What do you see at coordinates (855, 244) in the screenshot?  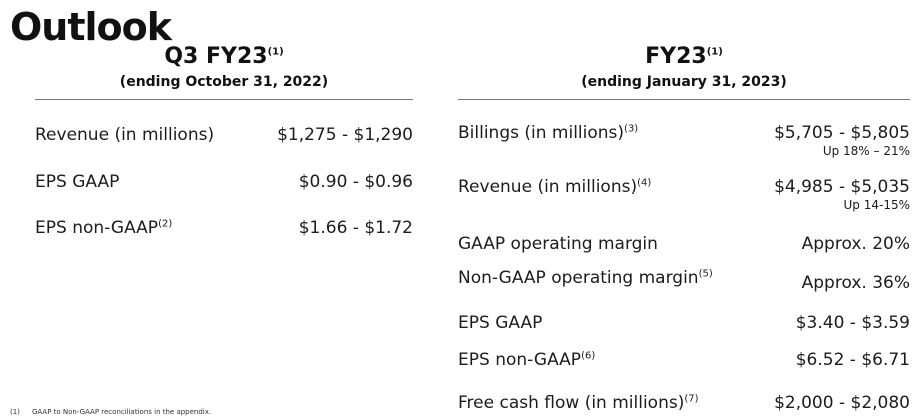 I see `fy-row-value: Approx. 20%` at bounding box center [855, 244].